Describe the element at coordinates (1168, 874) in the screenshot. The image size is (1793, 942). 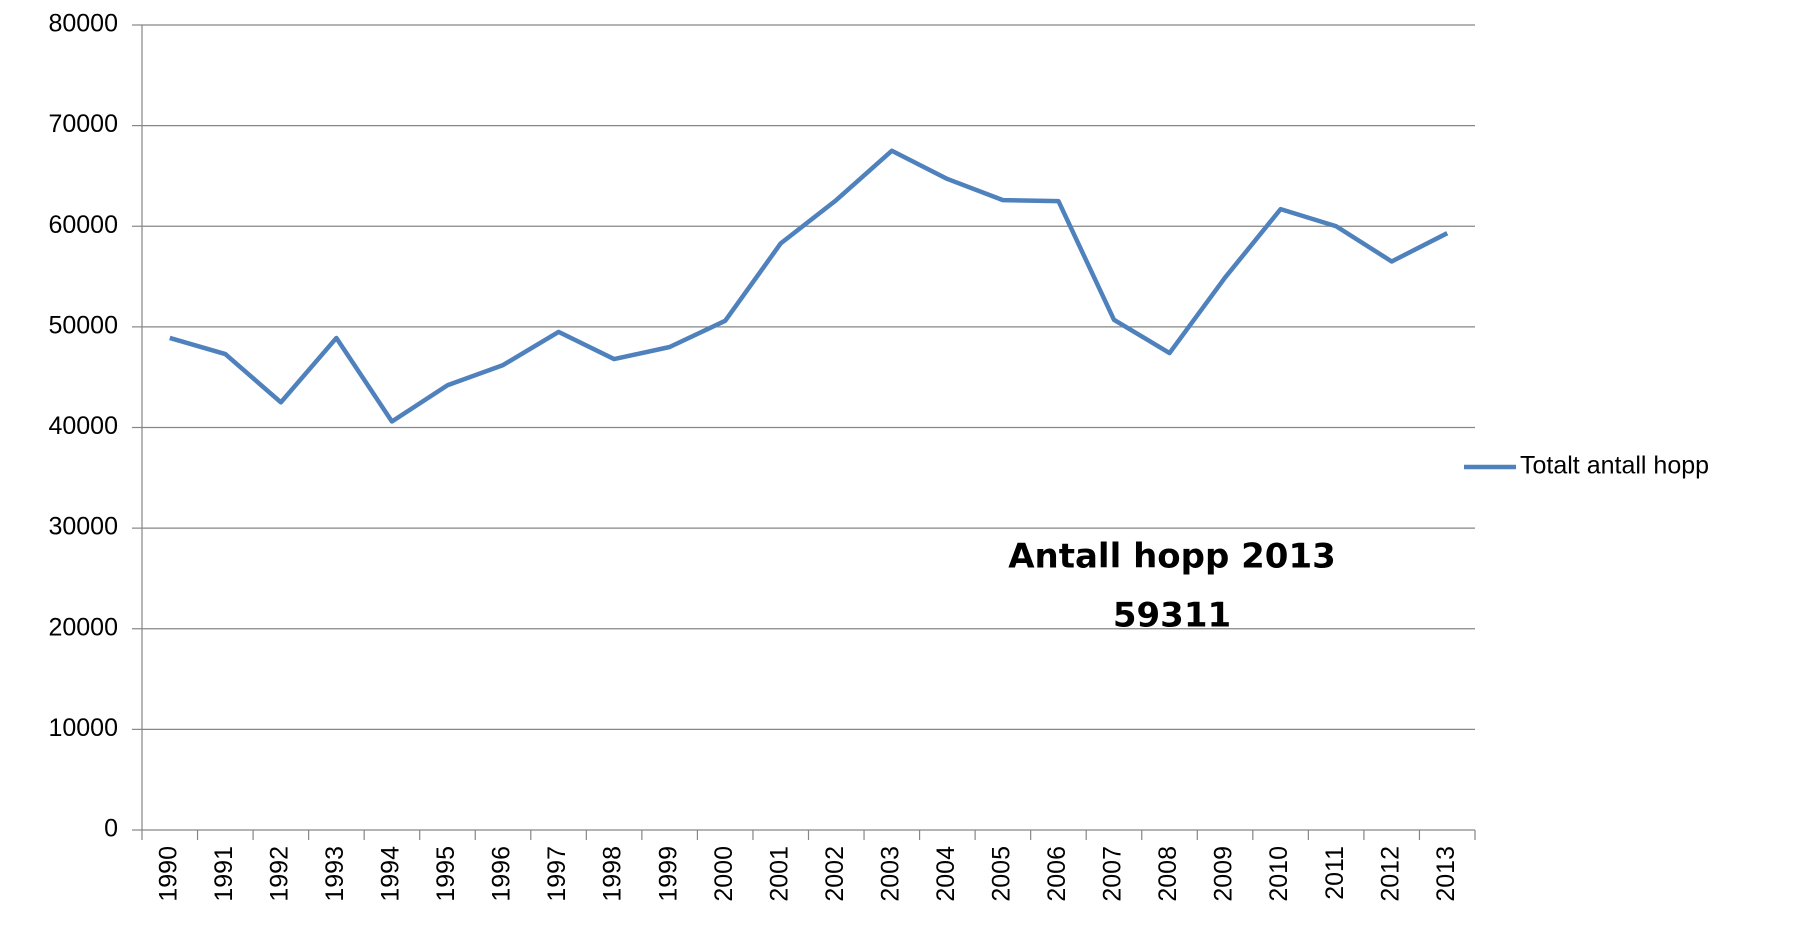
I see `x-tick-label: 2008` at that location.